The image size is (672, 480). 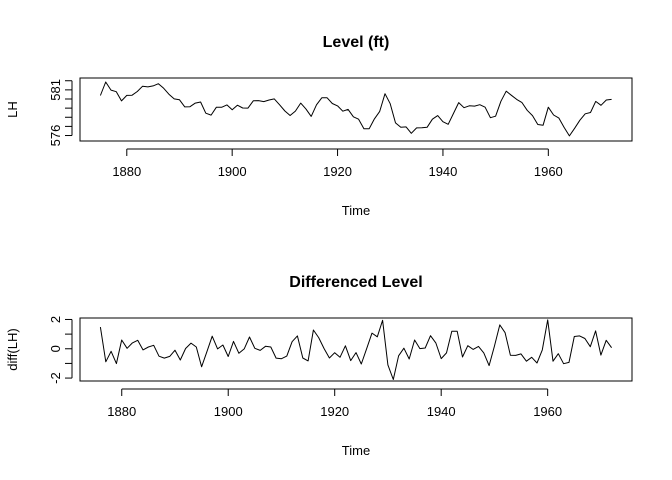 I want to click on y-tick-label: 2, so click(x=55, y=319).